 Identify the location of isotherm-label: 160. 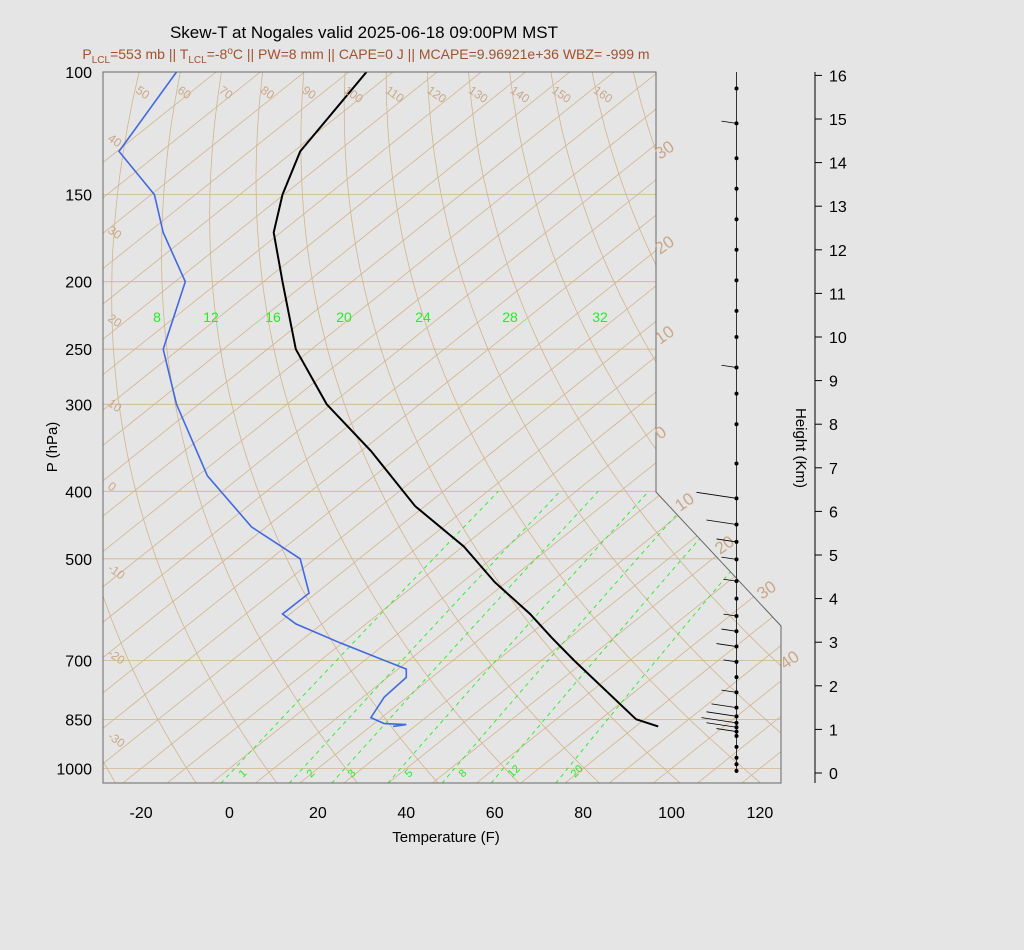
(603, 94).